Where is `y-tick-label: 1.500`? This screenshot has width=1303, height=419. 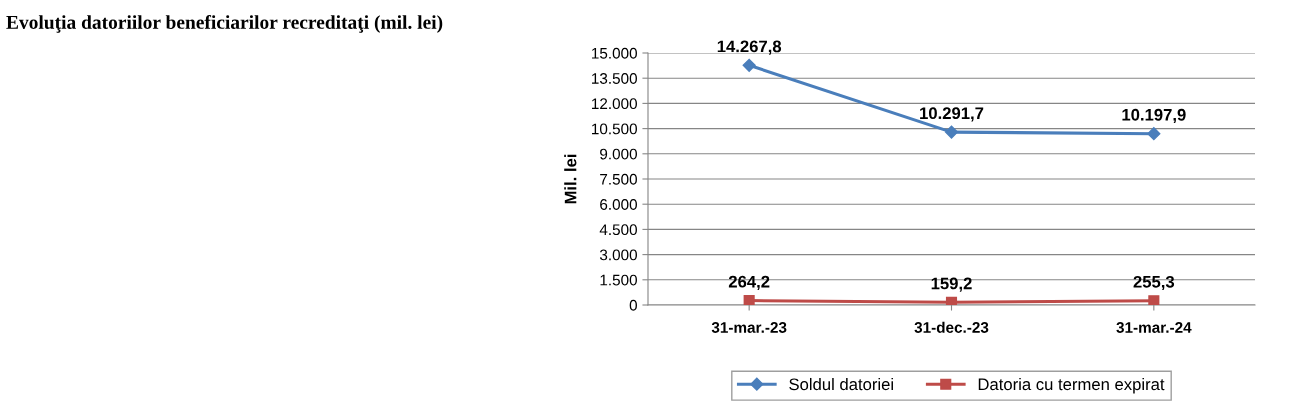
y-tick-label: 1.500 is located at coordinates (618, 280).